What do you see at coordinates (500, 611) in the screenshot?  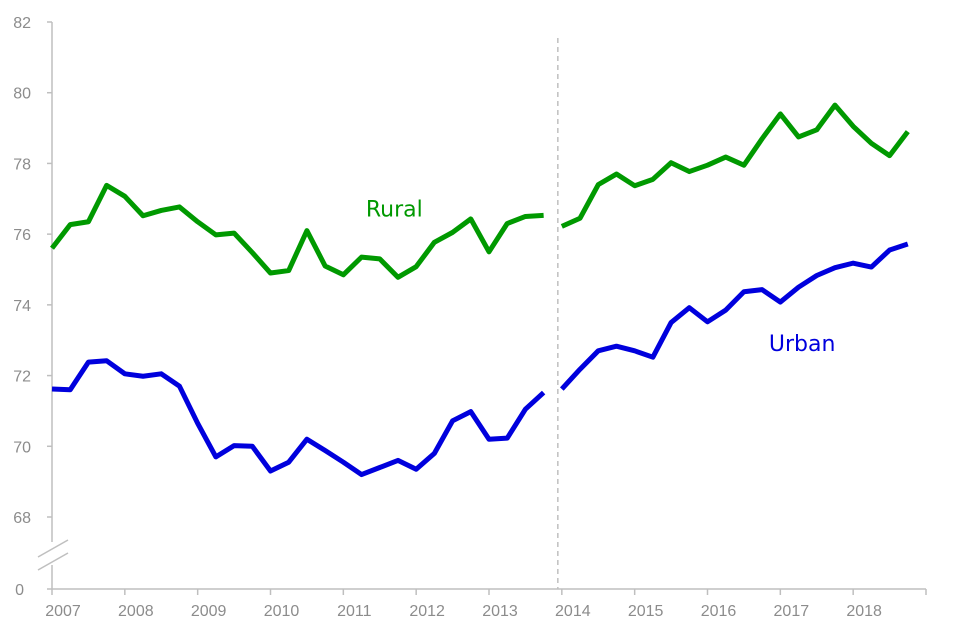 I see `x-tick-label: 2013` at bounding box center [500, 611].